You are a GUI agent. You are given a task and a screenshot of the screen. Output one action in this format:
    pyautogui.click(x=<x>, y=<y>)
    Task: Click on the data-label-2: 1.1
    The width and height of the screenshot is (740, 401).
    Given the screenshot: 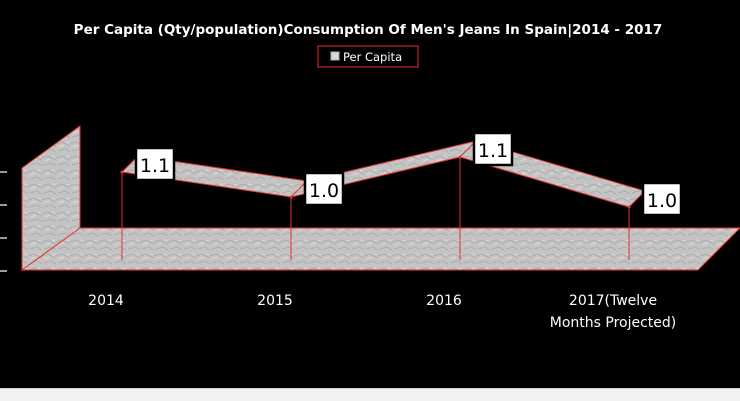 What is the action you would take?
    pyautogui.click(x=493, y=149)
    